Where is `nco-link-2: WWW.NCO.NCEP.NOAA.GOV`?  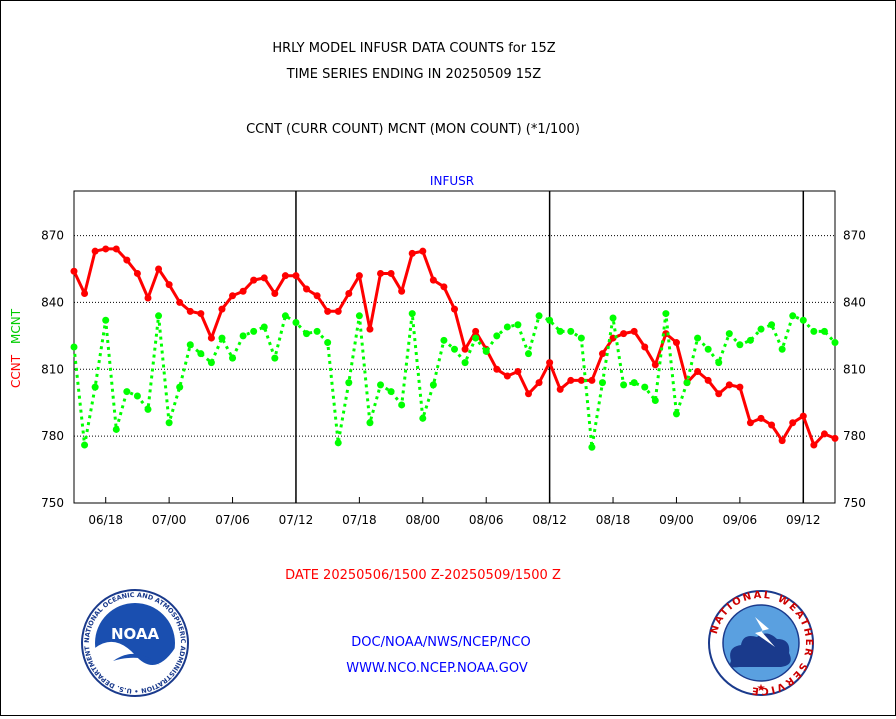 nco-link-2: WWW.NCO.NCEP.NOAA.GOV is located at coordinates (437, 668).